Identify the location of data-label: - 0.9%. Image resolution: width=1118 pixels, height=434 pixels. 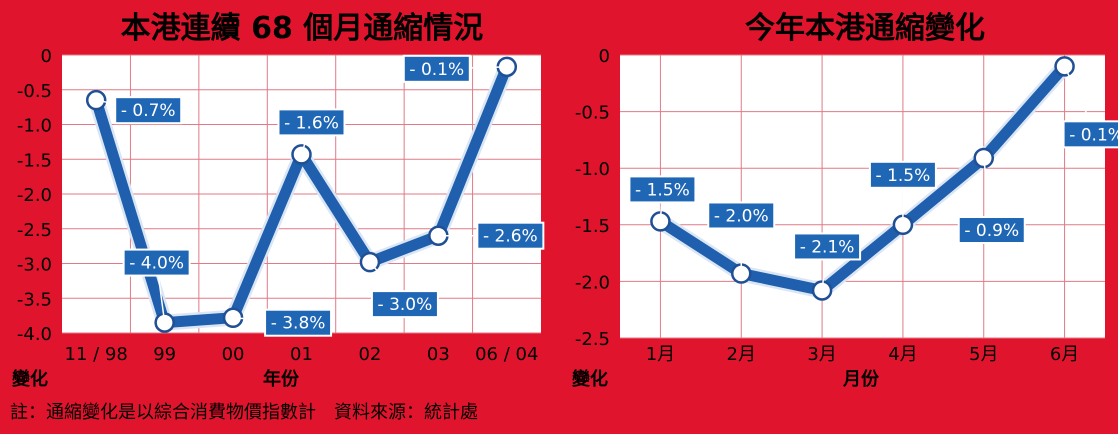
(991, 231).